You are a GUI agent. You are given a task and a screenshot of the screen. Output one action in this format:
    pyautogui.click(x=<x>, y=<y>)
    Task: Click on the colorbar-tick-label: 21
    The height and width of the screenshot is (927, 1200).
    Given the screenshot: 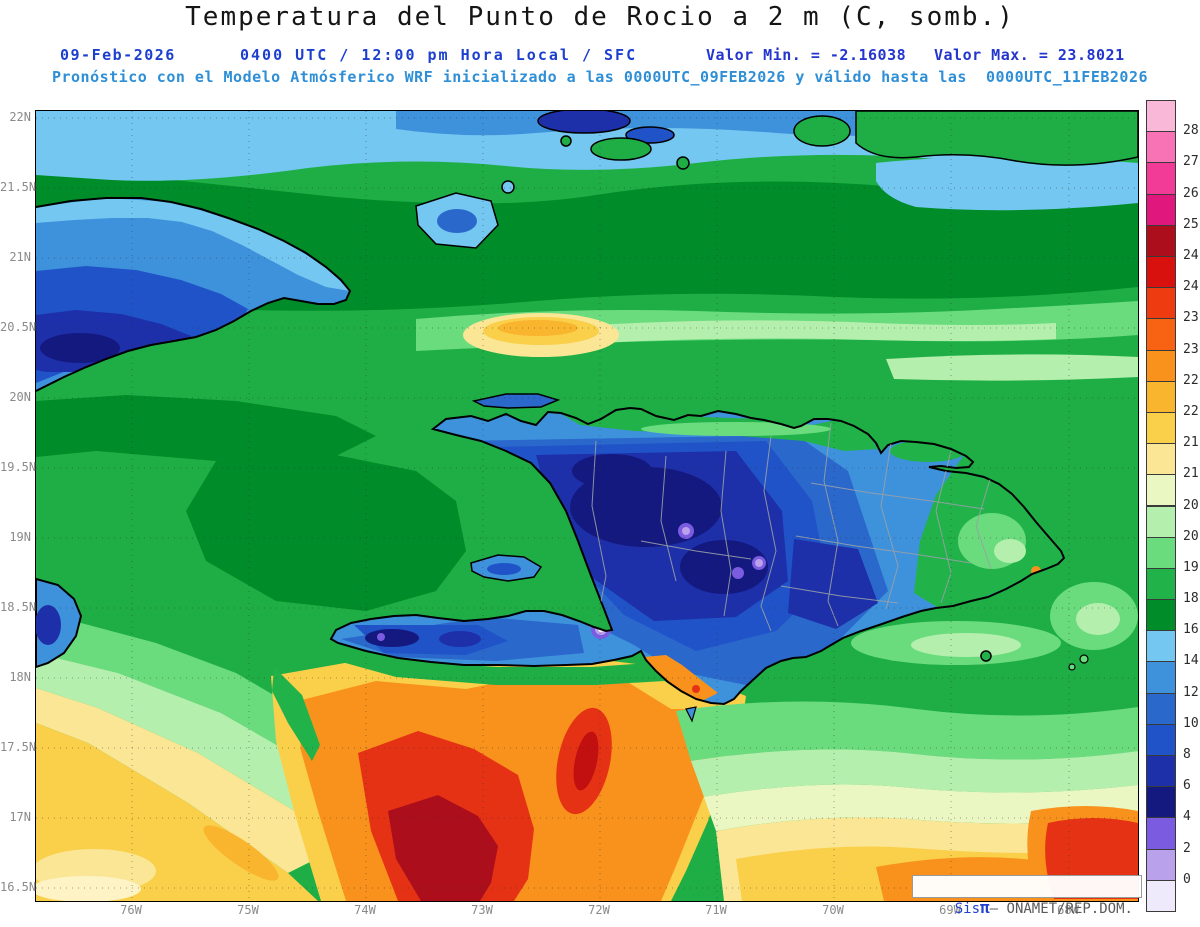 What is the action you would take?
    pyautogui.click(x=1191, y=474)
    